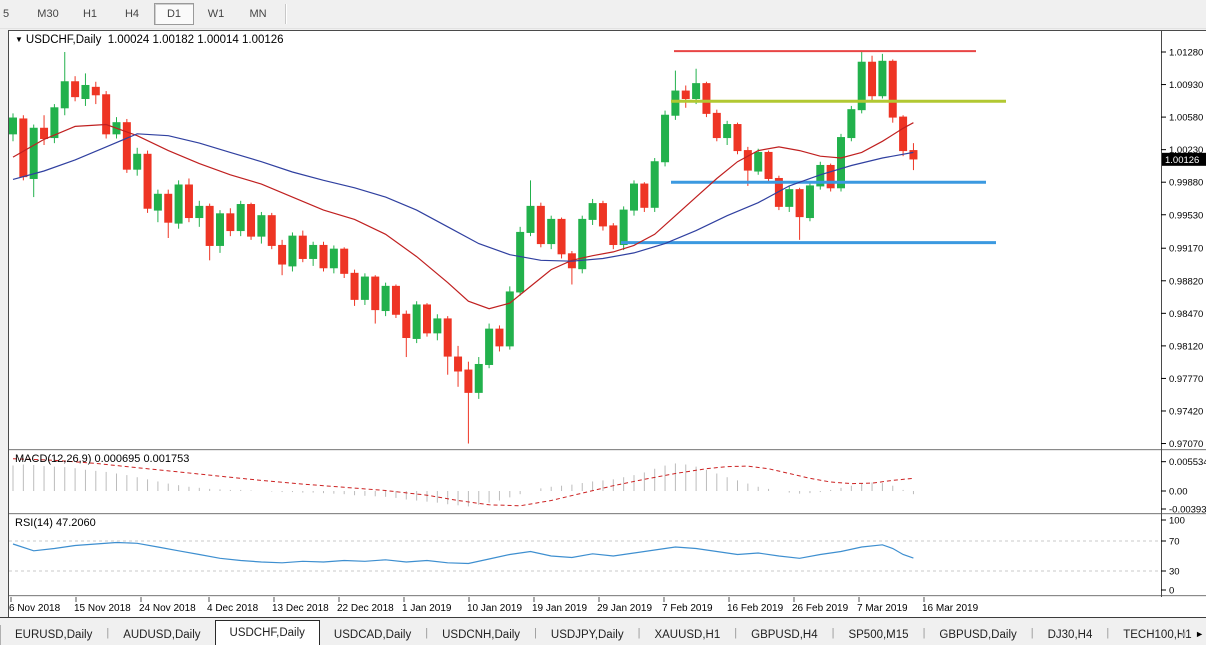  Describe the element at coordinates (977, 635) in the screenshot. I see `tab-GBPUSD-Daily: GBPUSD,Daily` at that location.